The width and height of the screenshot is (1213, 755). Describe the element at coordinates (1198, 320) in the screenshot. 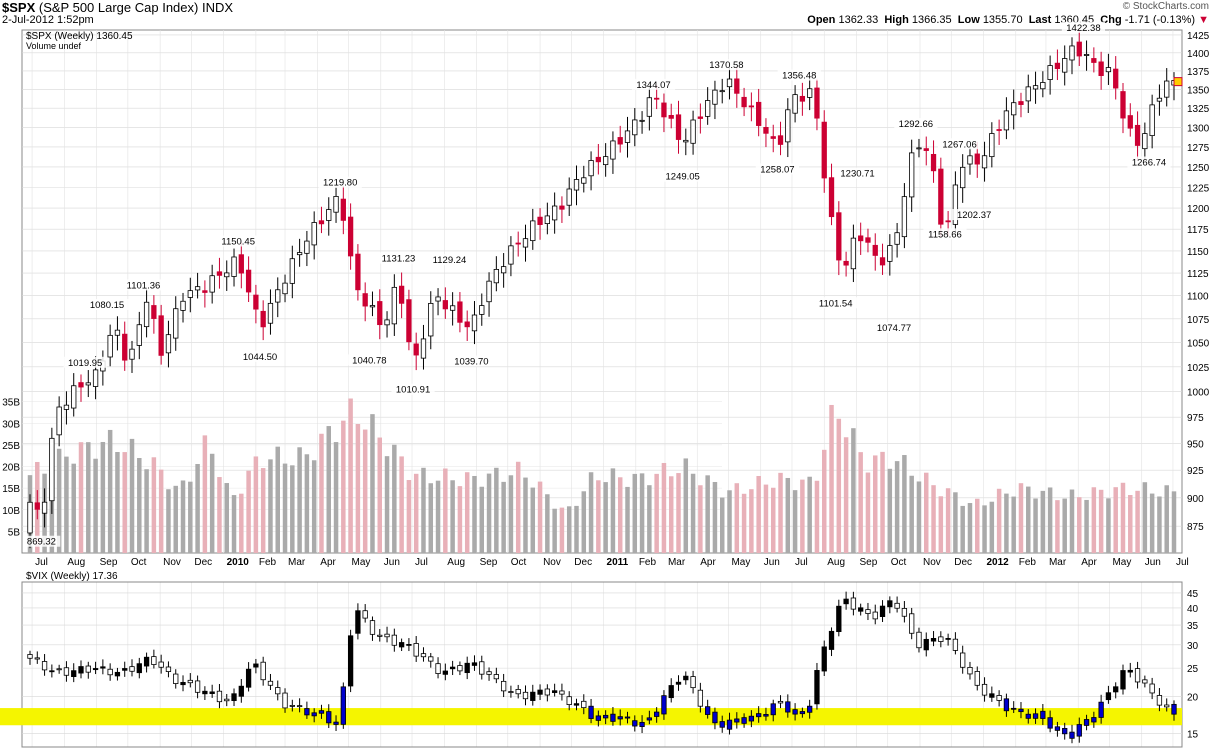

I see `spx-y-tick-label: 1075` at that location.